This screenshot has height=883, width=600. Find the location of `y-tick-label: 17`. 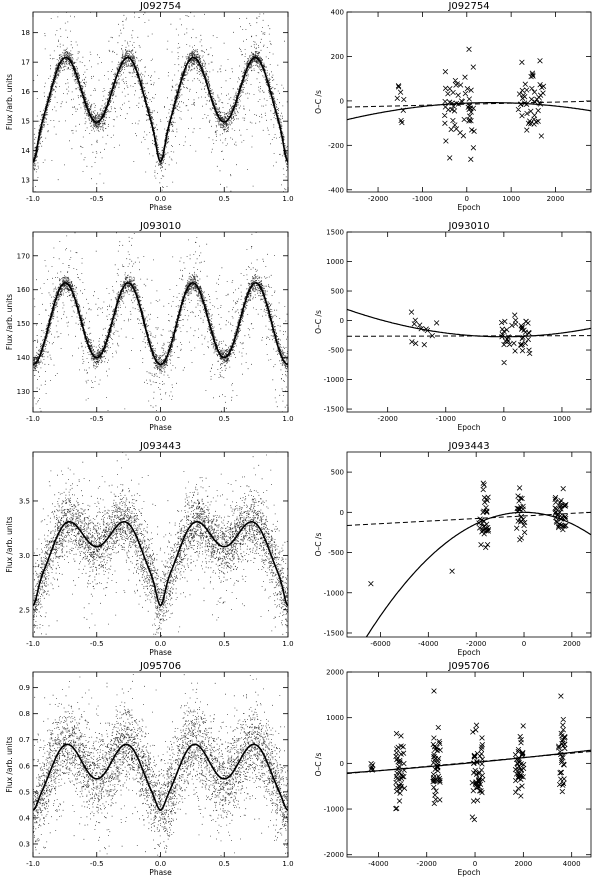

y-tick-label: 17 is located at coordinates (25, 63).